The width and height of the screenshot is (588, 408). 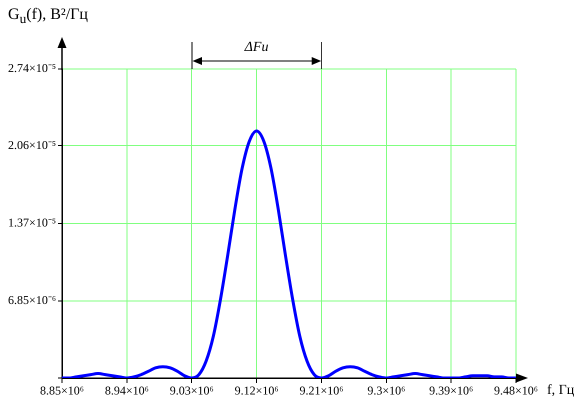 What do you see at coordinates (32, 299) in the screenshot?
I see `y-tick-label: 6.85×10⁻⁶` at bounding box center [32, 299].